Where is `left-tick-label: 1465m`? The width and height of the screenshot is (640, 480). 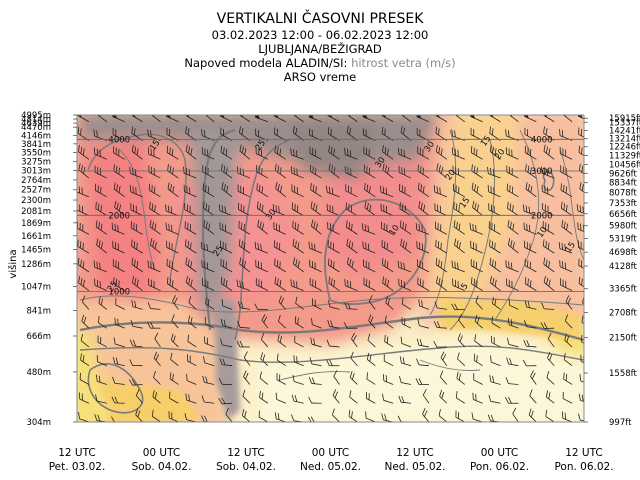 left-tick-label: 1465m is located at coordinates (36, 251).